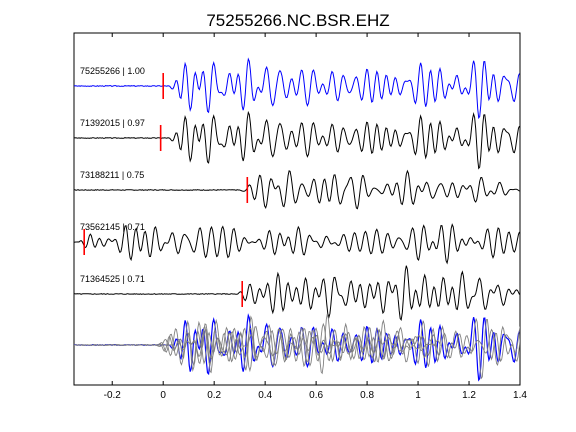 This screenshot has height=432, width=576. What do you see at coordinates (163, 395) in the screenshot?
I see `x-tick-label: 0` at bounding box center [163, 395].